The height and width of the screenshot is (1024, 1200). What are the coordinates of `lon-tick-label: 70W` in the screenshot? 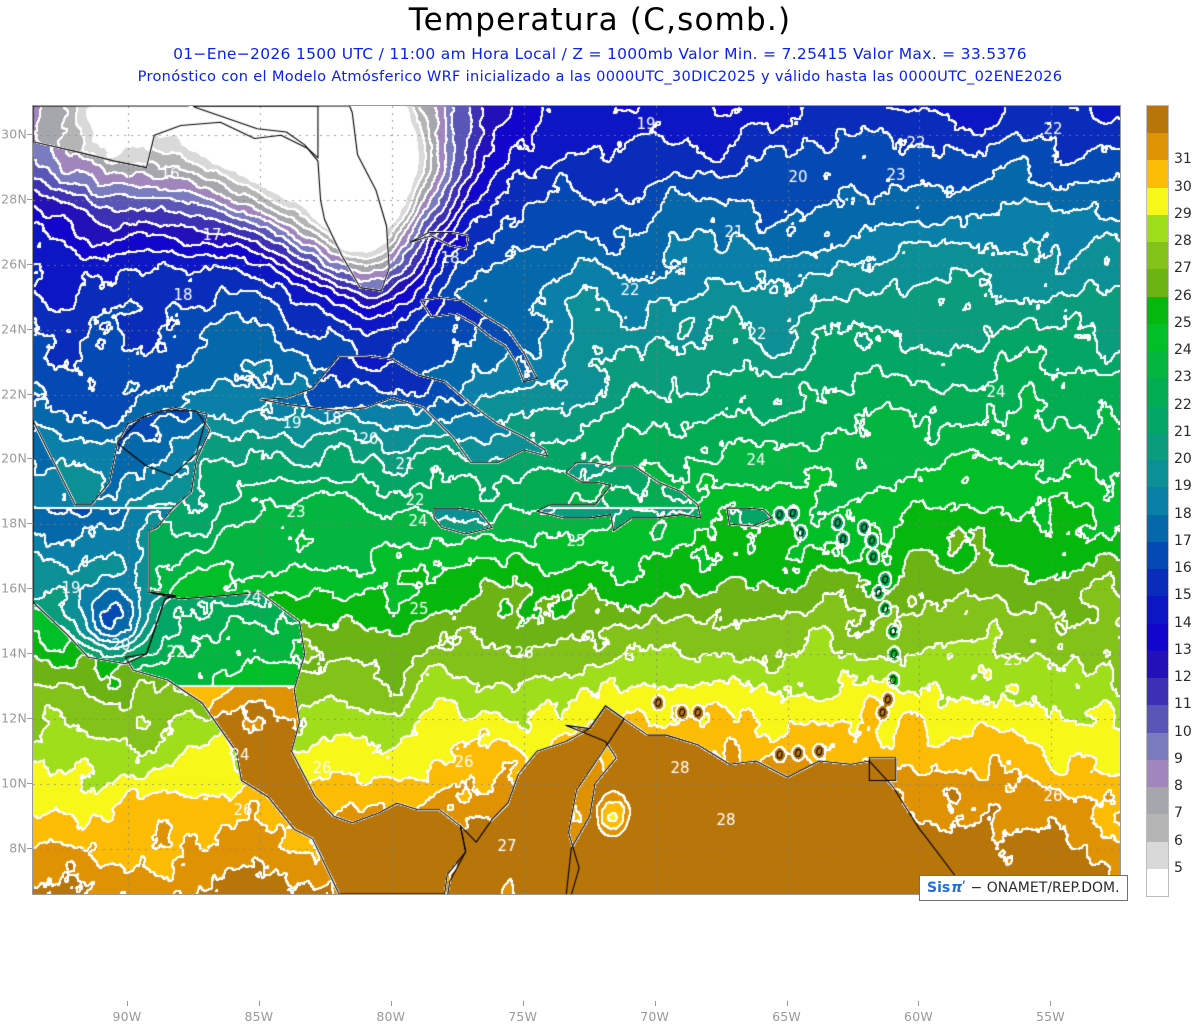 It's located at (655, 1016).